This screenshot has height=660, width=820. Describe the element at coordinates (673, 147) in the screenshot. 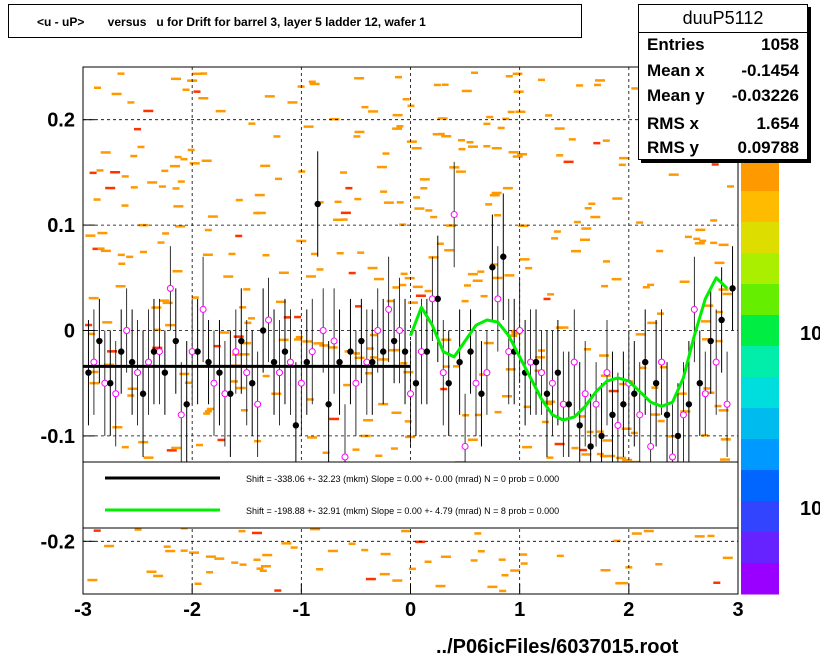

I see `stat-label: RMS y` at that location.